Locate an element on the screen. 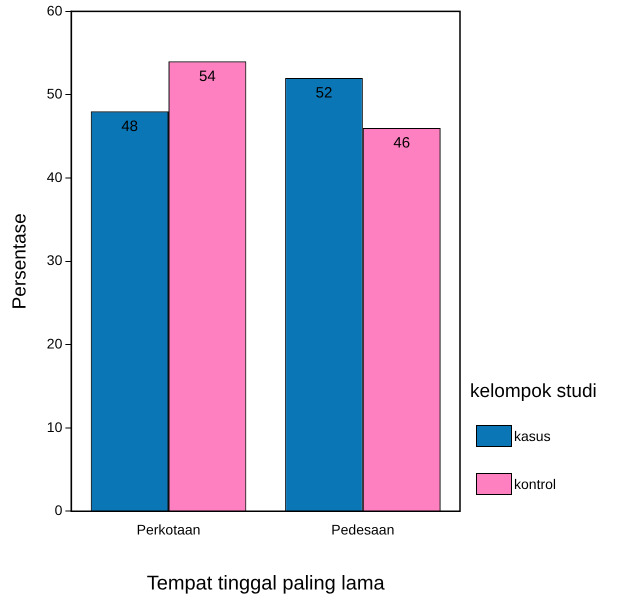  legend-title: kelompok studi is located at coordinates (533, 392).